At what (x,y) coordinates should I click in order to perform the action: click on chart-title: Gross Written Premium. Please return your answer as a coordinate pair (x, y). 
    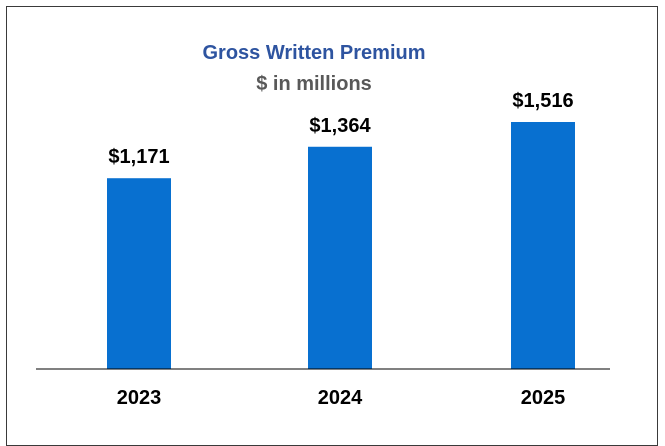
    Looking at the image, I should click on (313, 53).